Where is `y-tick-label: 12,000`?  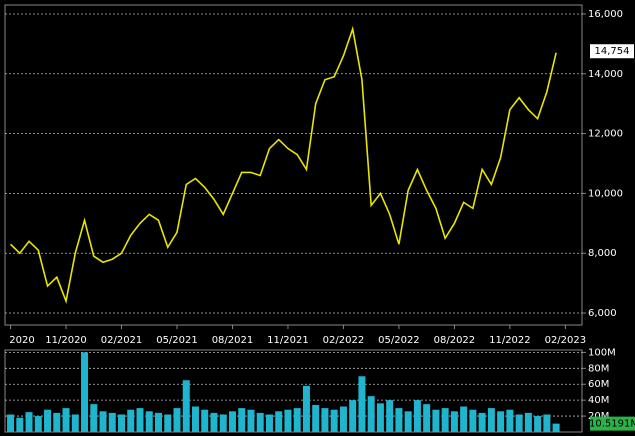
y-tick-label: 12,000 is located at coordinates (605, 134).